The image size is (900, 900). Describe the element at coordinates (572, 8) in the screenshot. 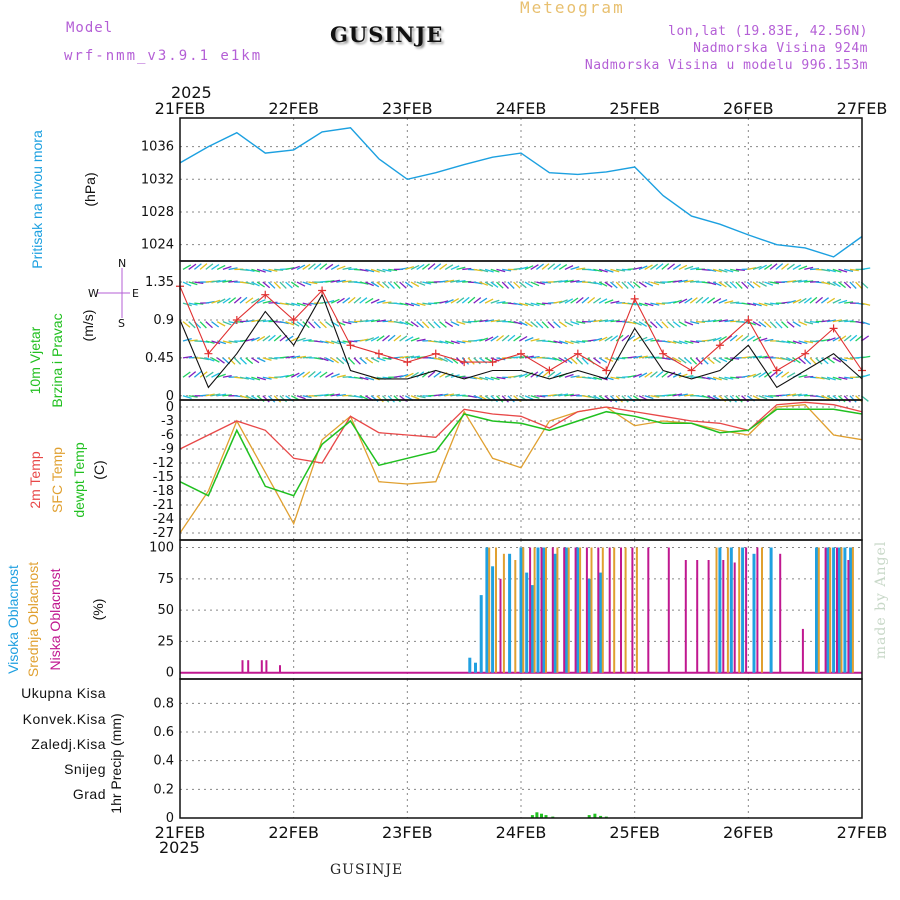

I see `meteogram-title: Meteogram` at that location.